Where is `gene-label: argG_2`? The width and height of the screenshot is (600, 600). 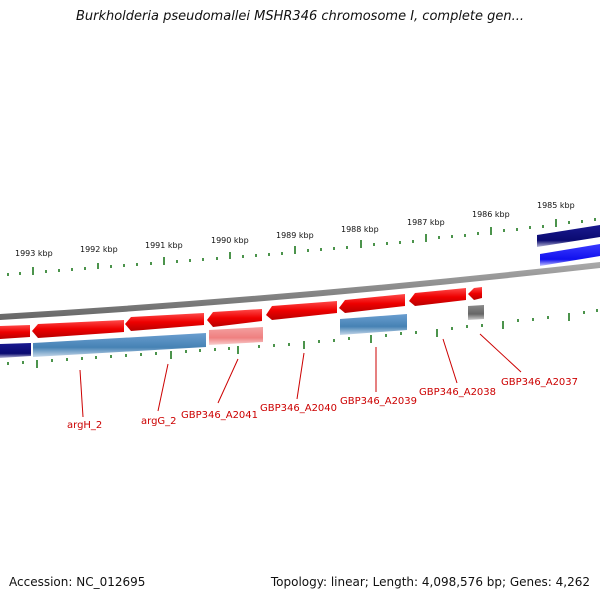 gene-label: argG_2 is located at coordinates (159, 421).